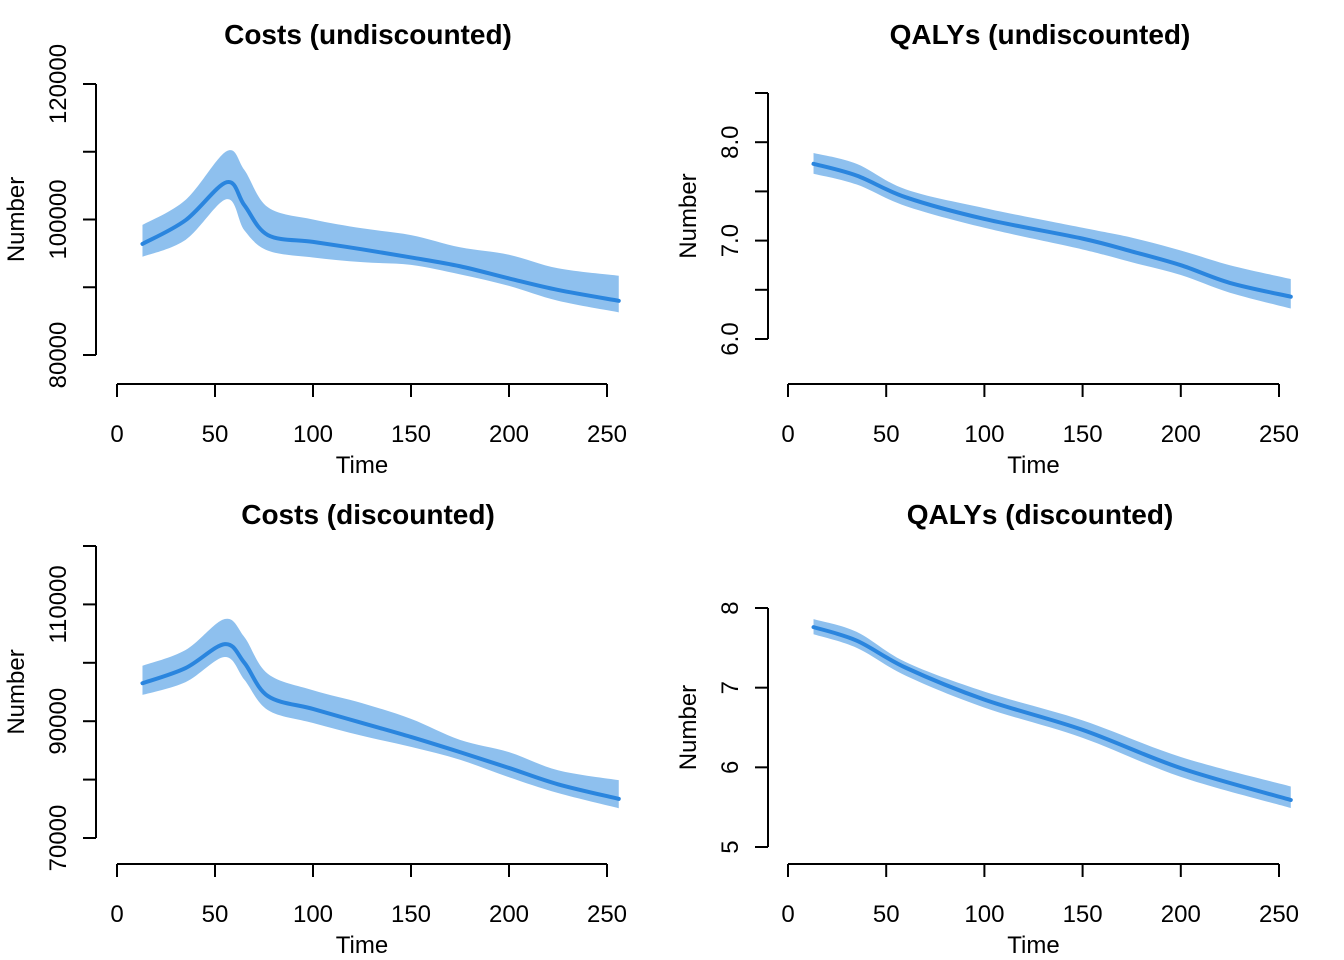 The image size is (1344, 960). What do you see at coordinates (58, 604) in the screenshot?
I see `y-tick-label: 110000` at bounding box center [58, 604].